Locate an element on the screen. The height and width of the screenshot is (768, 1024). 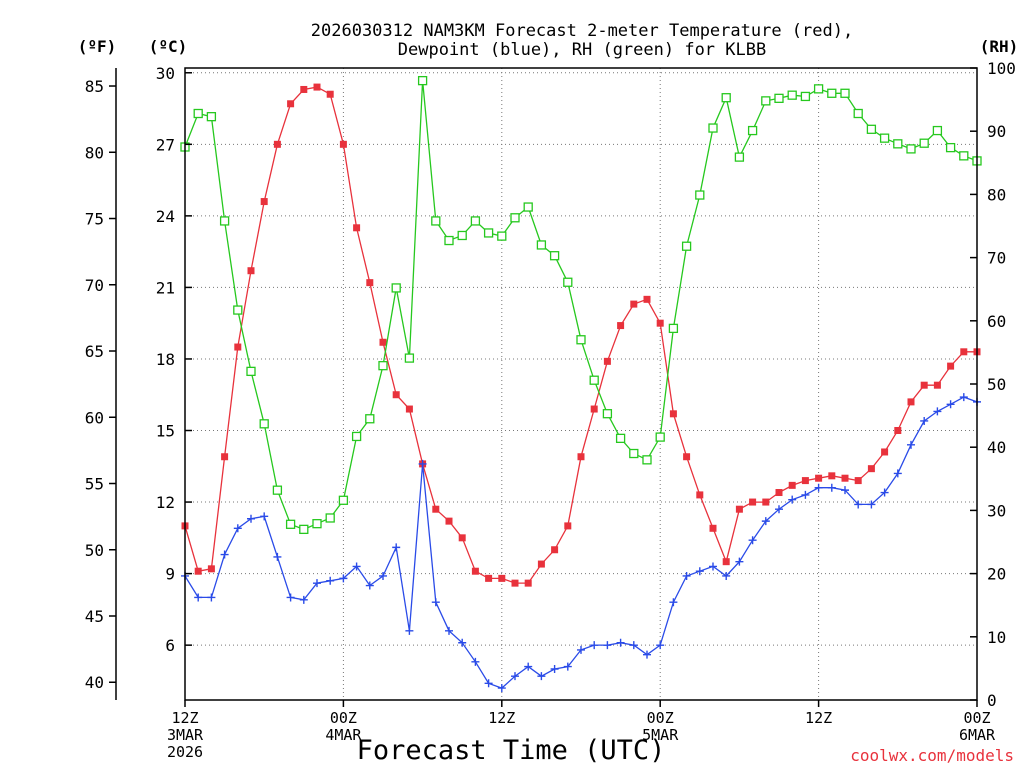
fahrenheit-tick-label: 65 is located at coordinates (94, 351).